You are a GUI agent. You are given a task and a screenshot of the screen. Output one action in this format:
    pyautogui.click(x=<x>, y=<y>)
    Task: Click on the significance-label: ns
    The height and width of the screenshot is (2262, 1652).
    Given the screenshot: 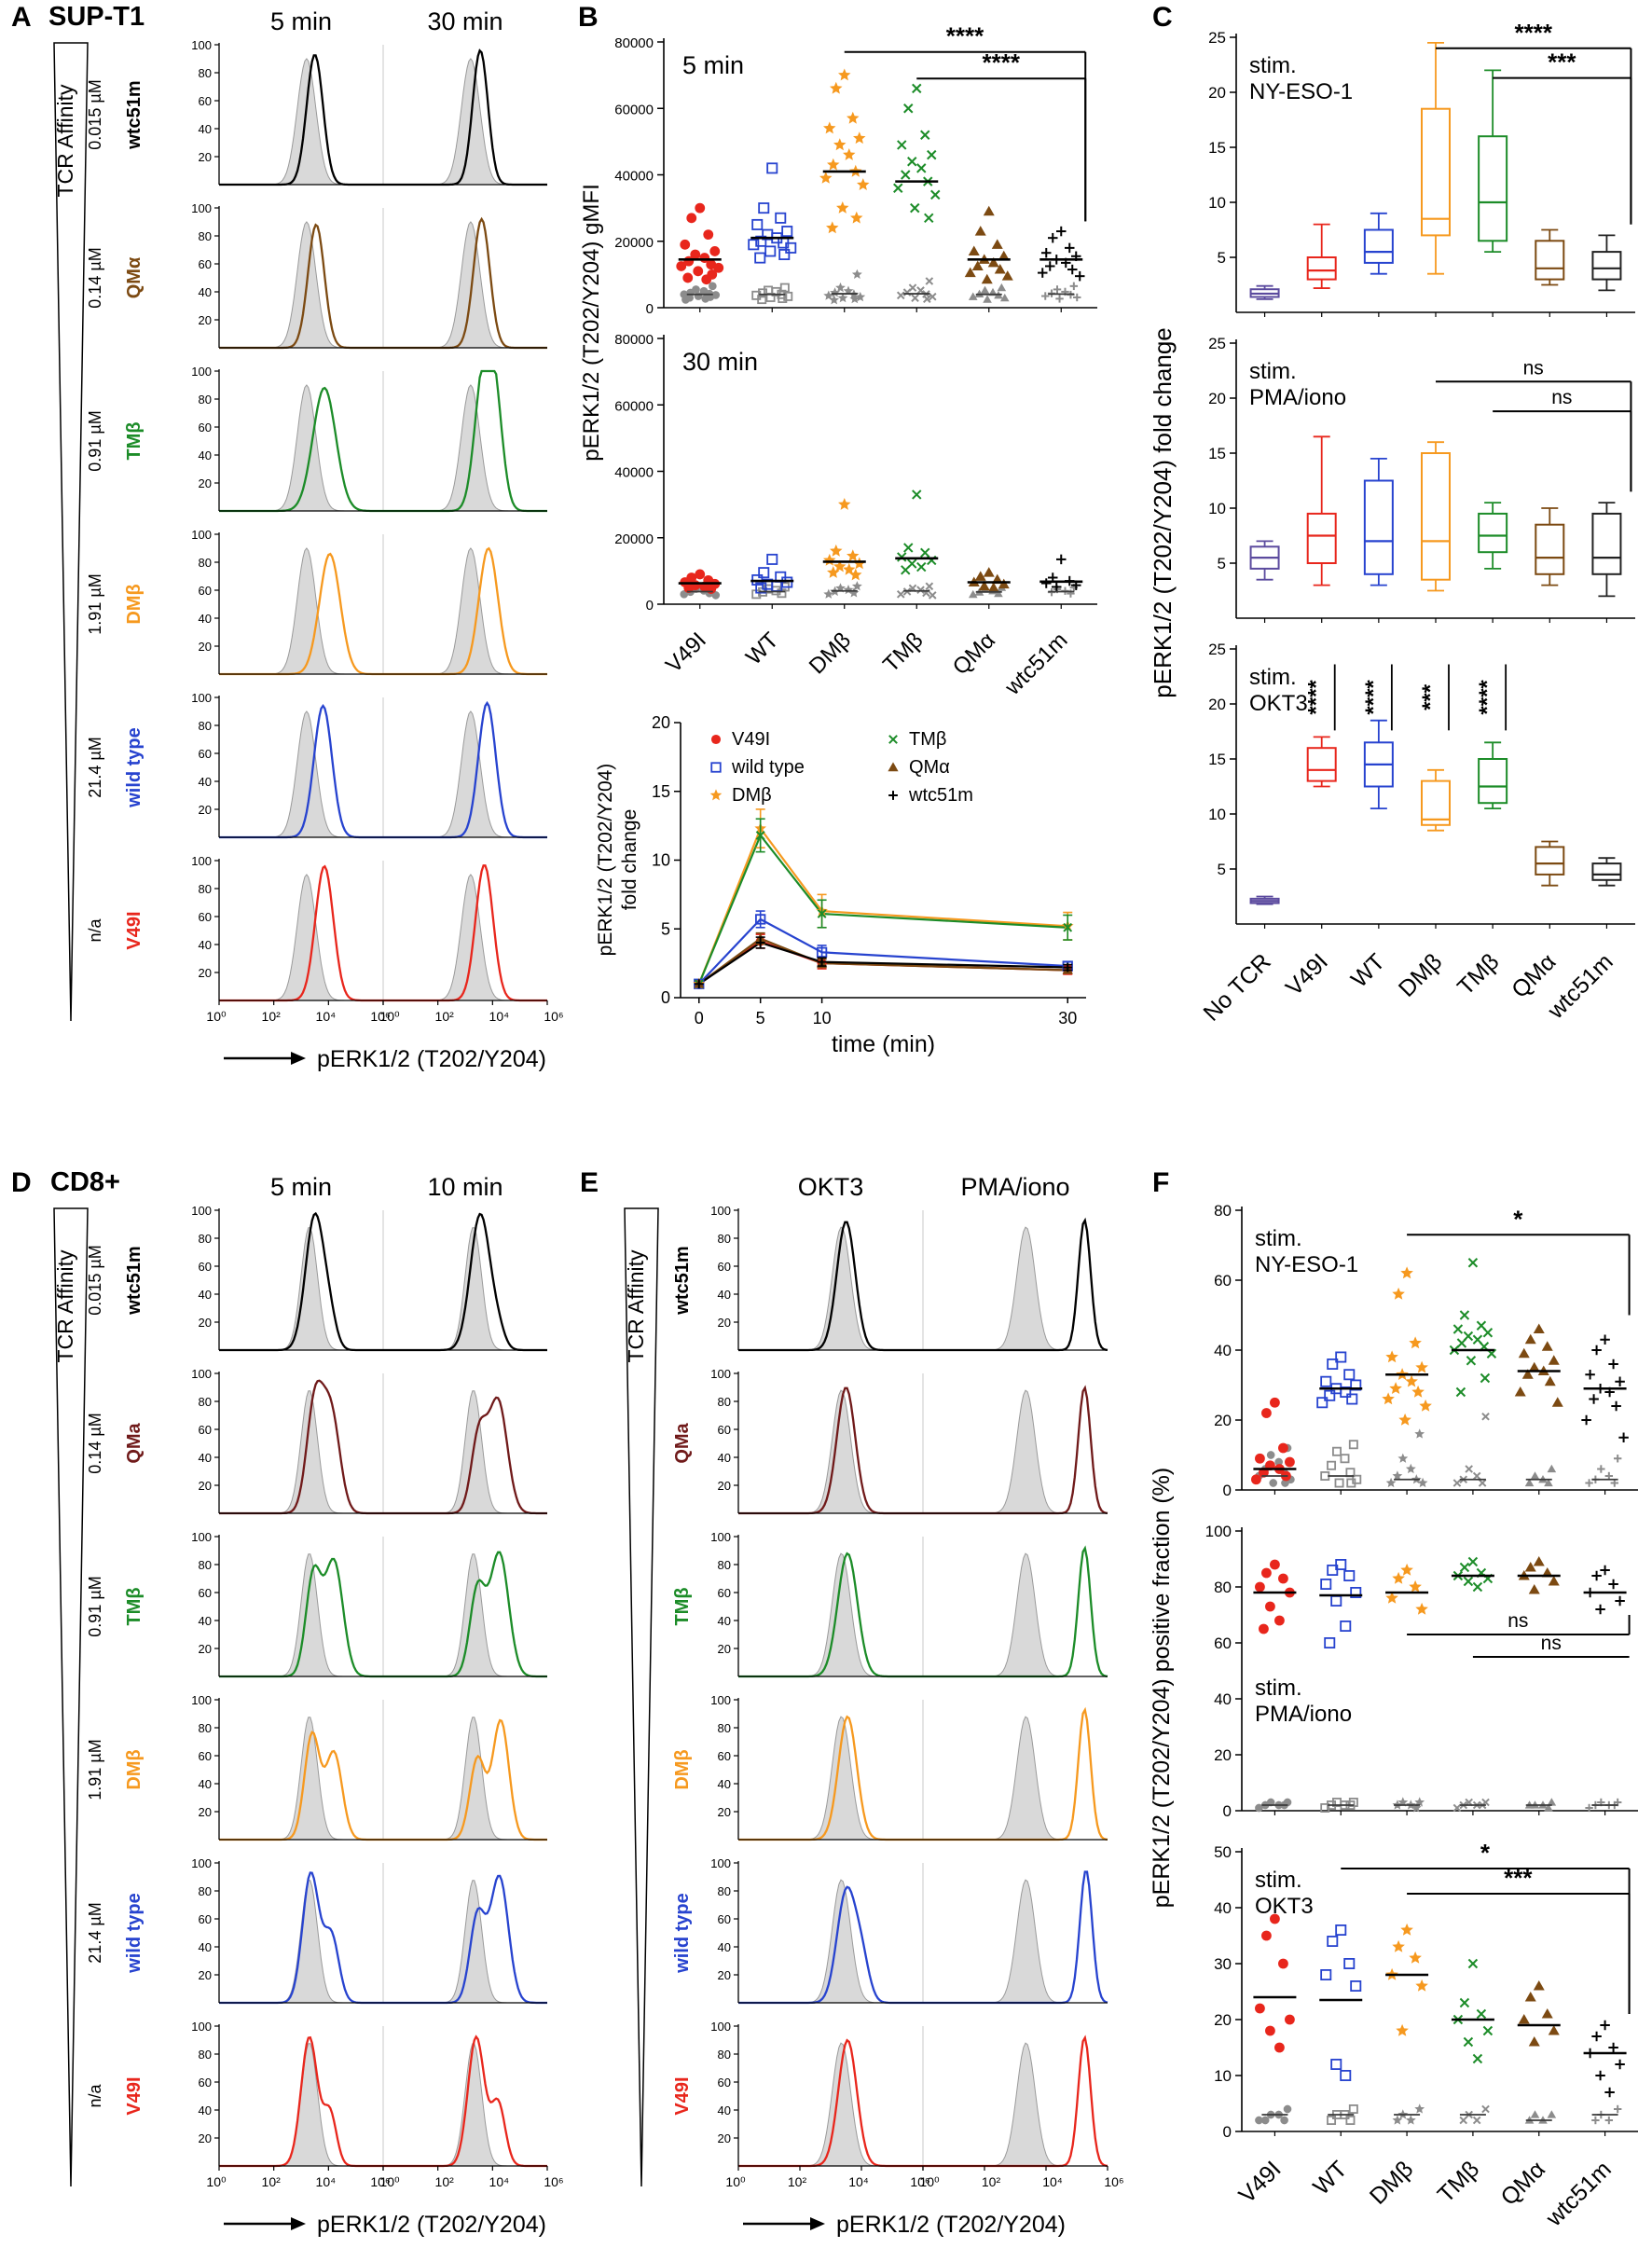 What is the action you would take?
    pyautogui.click(x=1562, y=397)
    